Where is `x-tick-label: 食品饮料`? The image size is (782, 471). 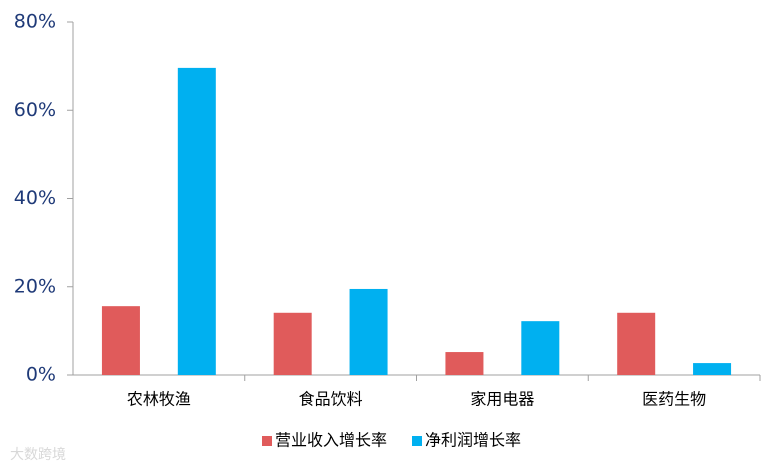 x-tick-label: 食品饮料 is located at coordinates (331, 399).